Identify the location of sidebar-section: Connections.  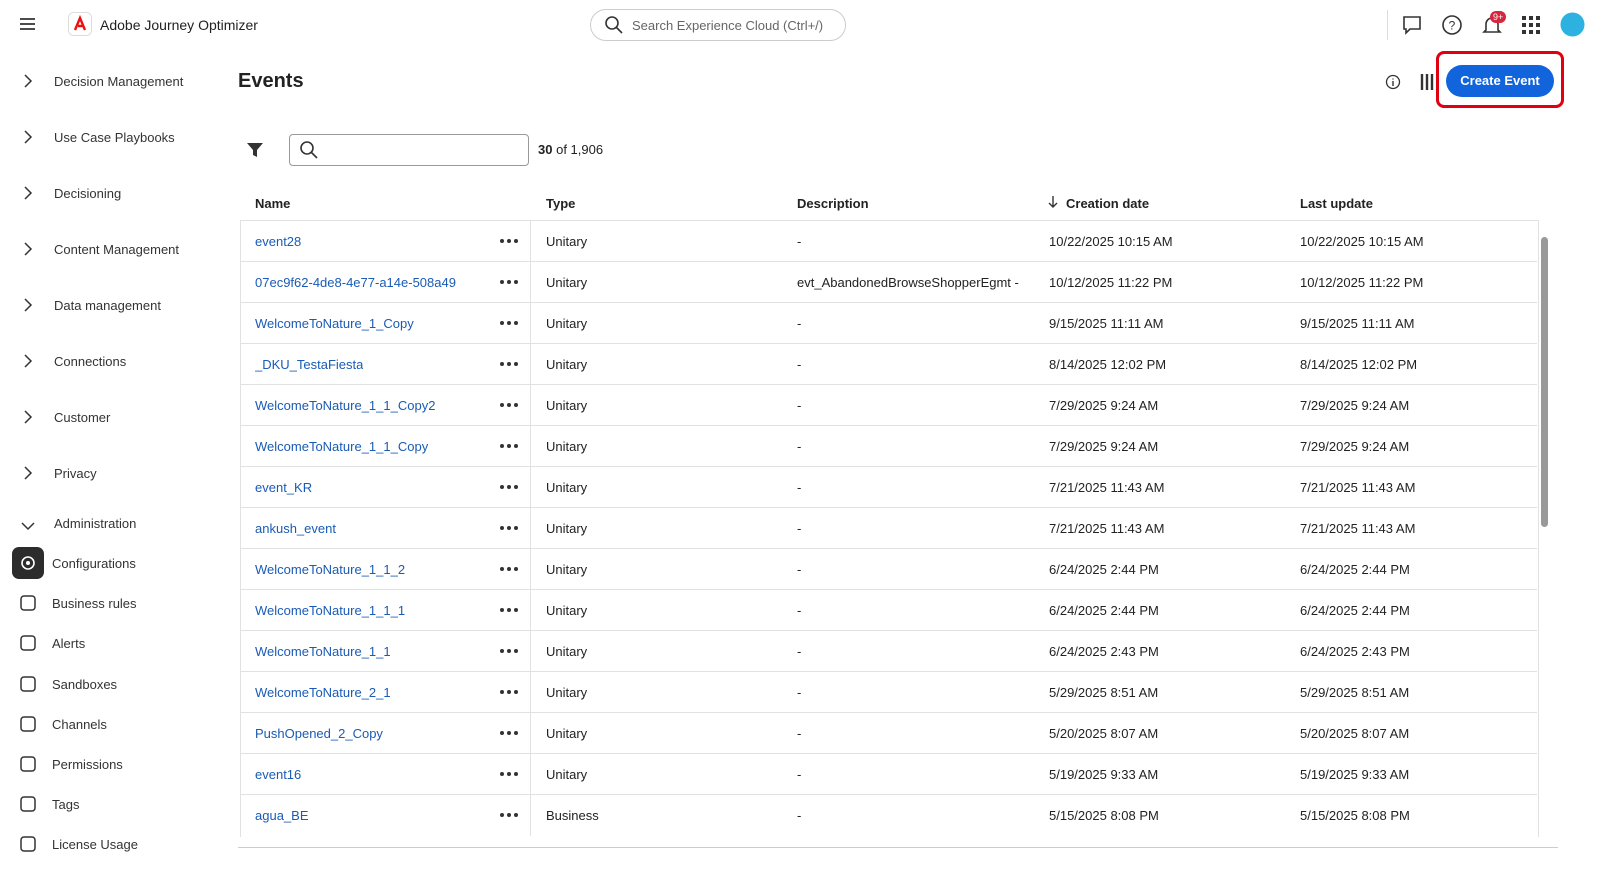
(90, 361).